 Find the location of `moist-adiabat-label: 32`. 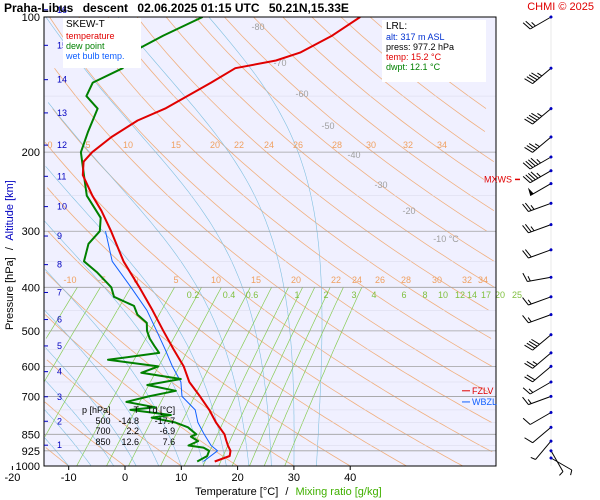

moist-adiabat-label: 32 is located at coordinates (467, 280).